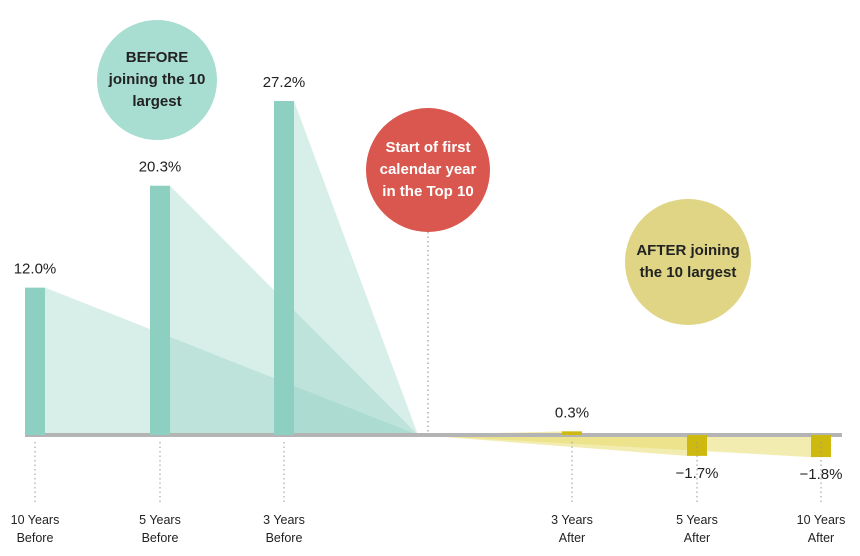  What do you see at coordinates (284, 529) in the screenshot?
I see `x-tick-label: 3 Years Before` at bounding box center [284, 529].